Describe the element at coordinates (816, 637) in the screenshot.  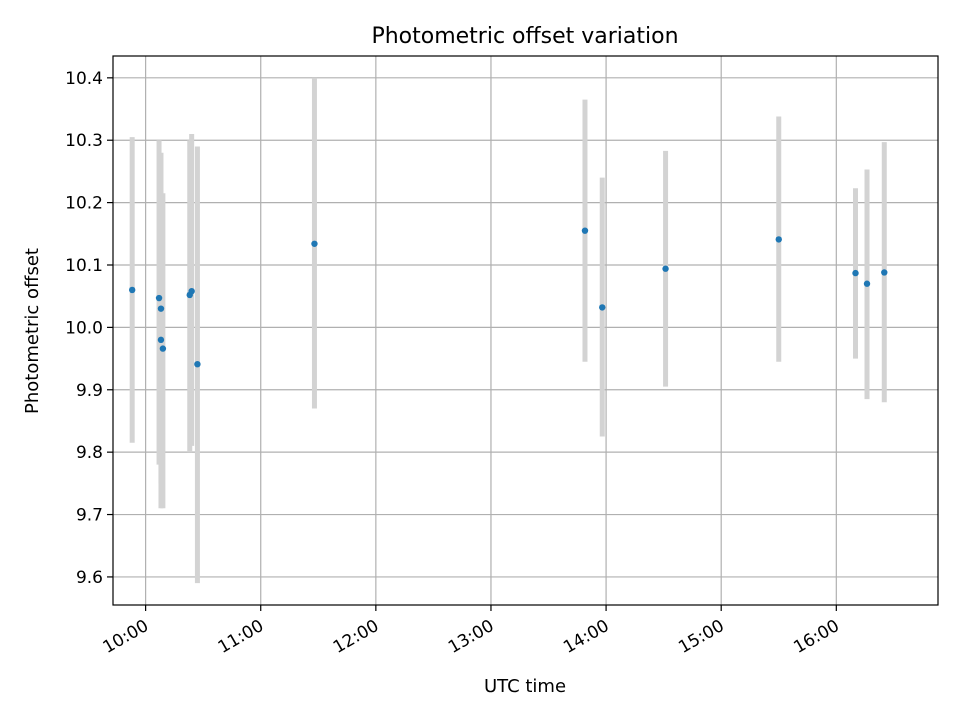
I see `x-tick-label: 16:00` at that location.